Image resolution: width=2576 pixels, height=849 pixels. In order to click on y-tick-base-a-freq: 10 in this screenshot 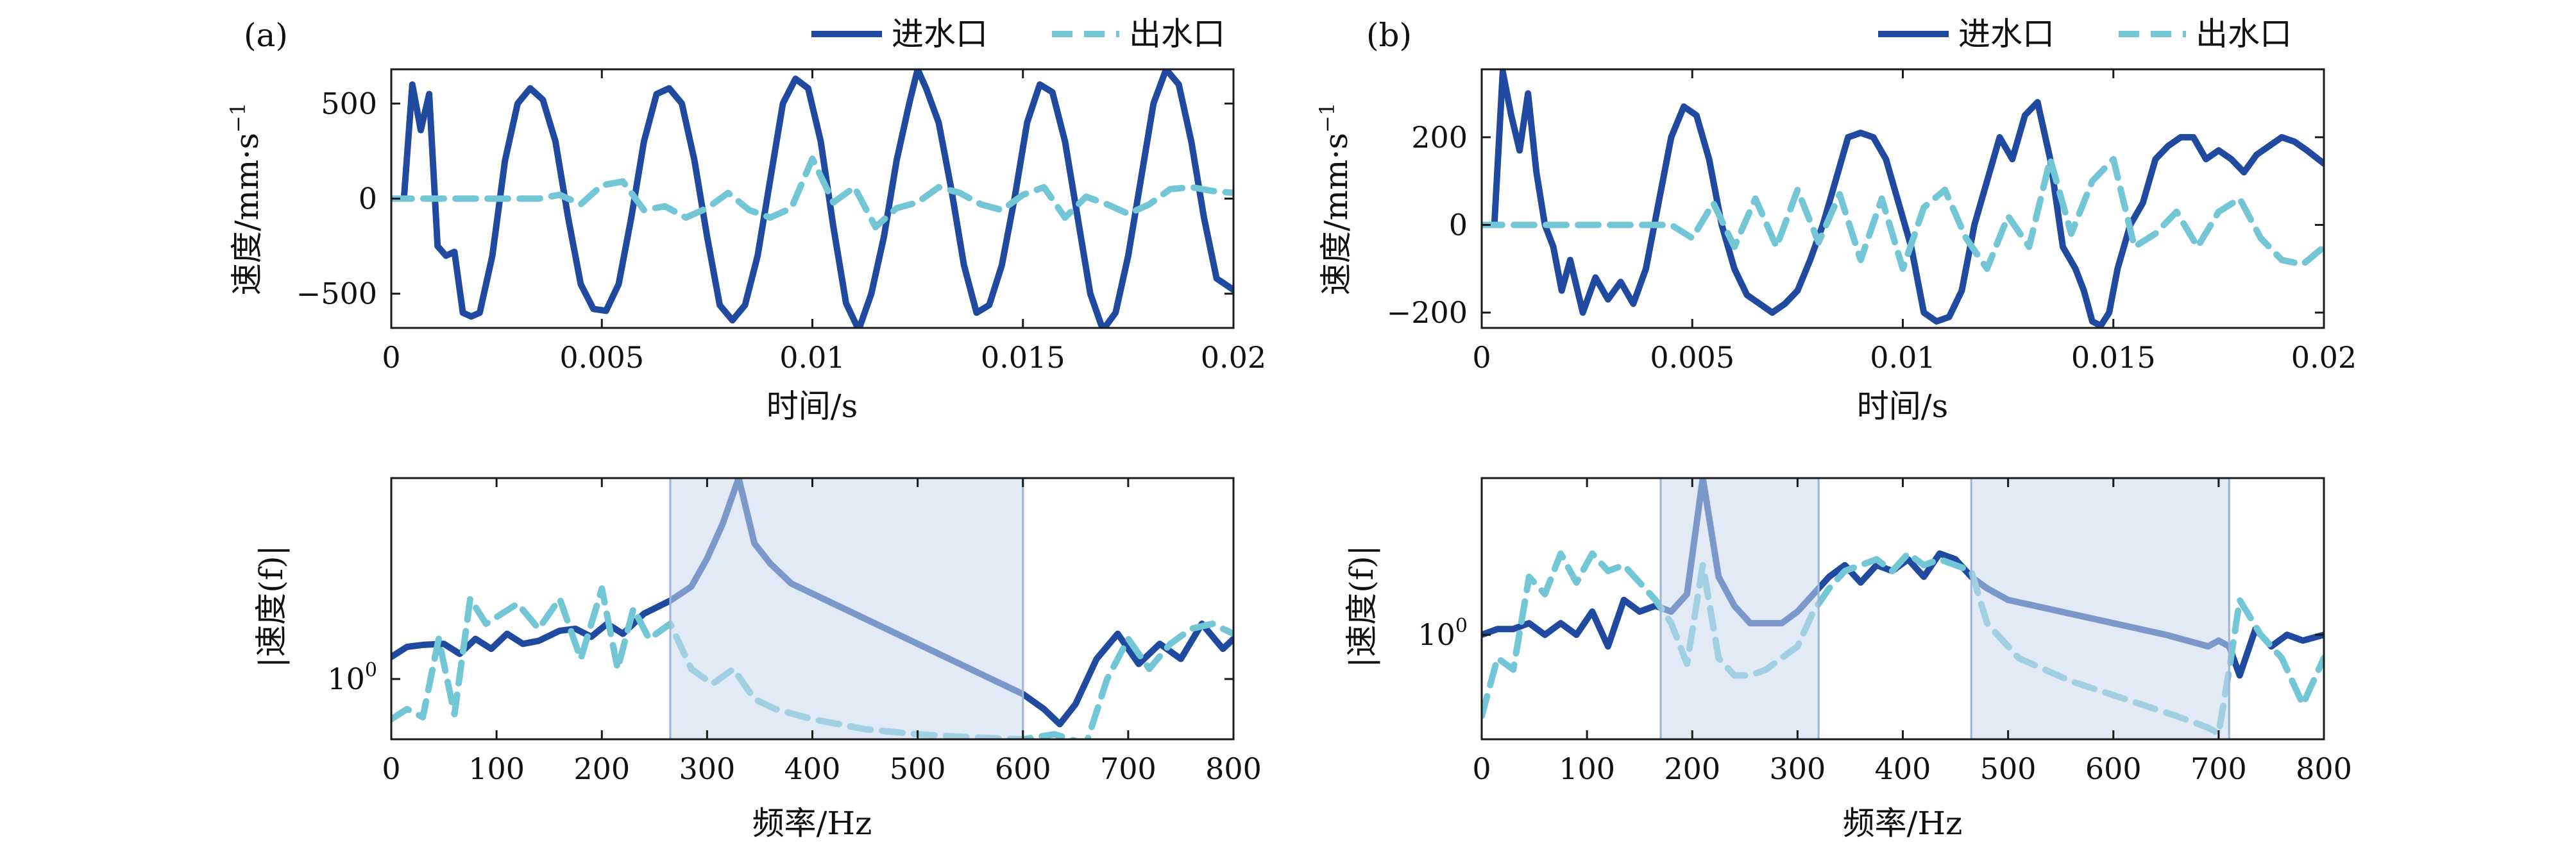, I will do `click(346, 679)`.